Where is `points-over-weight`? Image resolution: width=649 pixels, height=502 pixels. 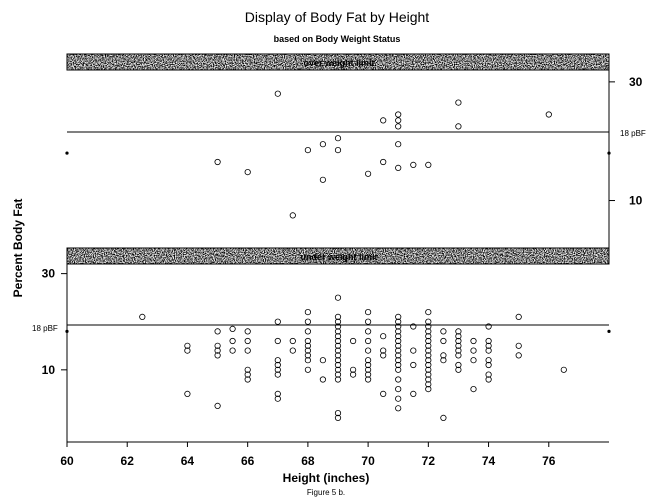
points-over-weight is located at coordinates (383, 154).